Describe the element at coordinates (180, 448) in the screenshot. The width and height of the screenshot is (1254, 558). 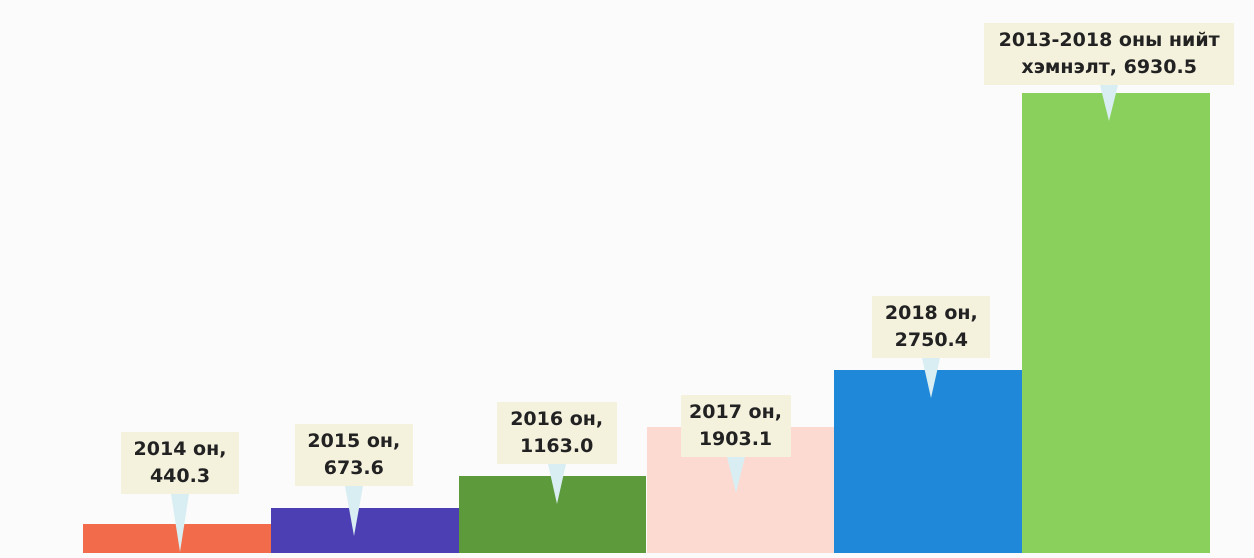
I see `category-label: 2014 он,` at that location.